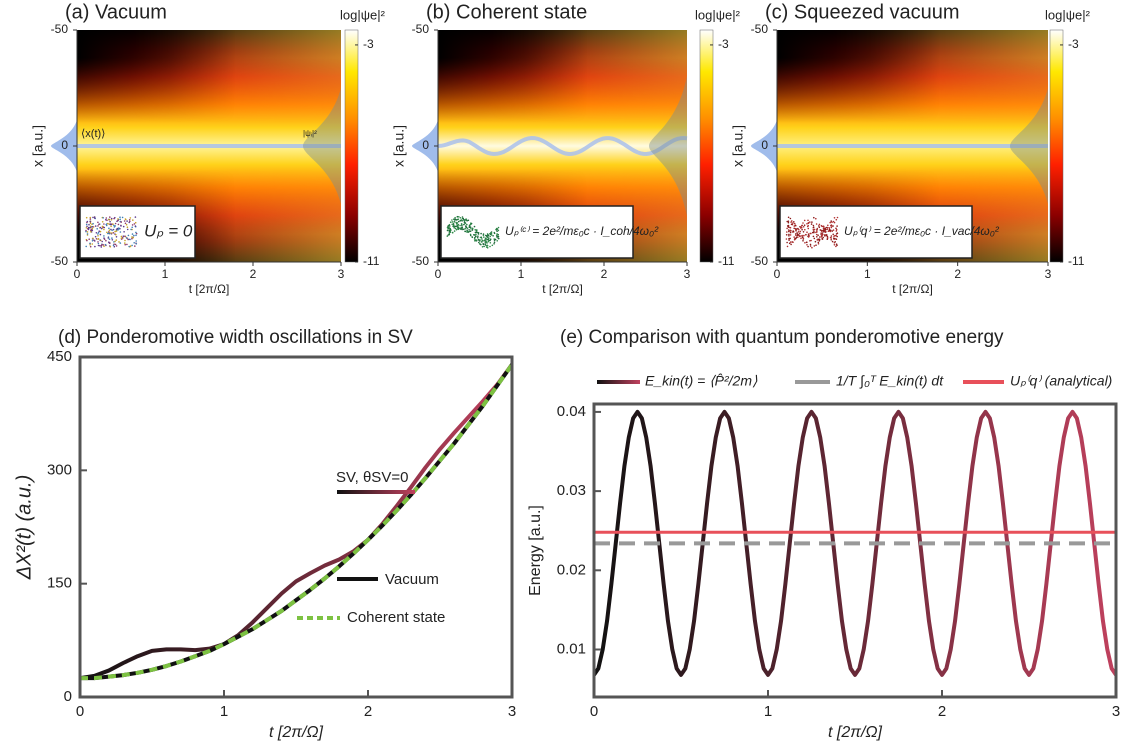  Describe the element at coordinates (506, 12) in the screenshot. I see `panel-title: (b) Coherent state` at that location.